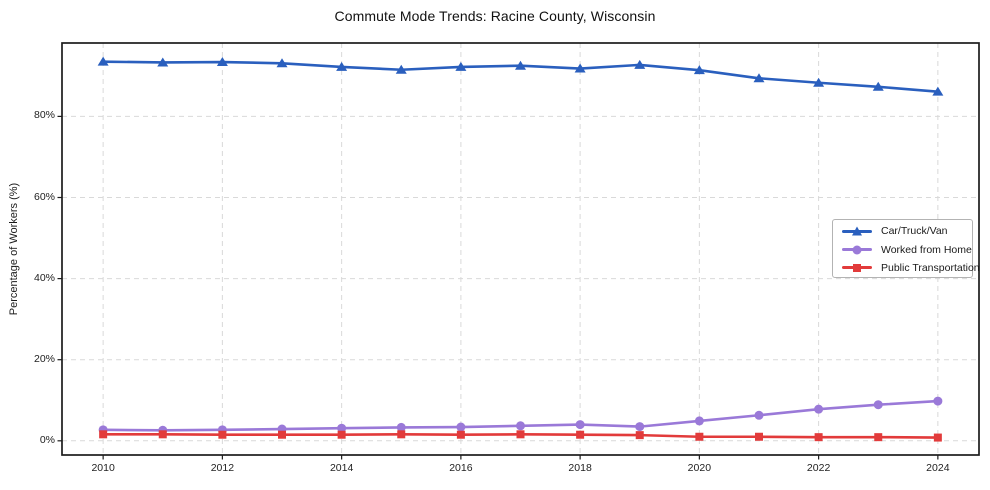 Image resolution: width=990 pixels, height=490 pixels. I want to click on x-tick-label: 2024, so click(938, 468).